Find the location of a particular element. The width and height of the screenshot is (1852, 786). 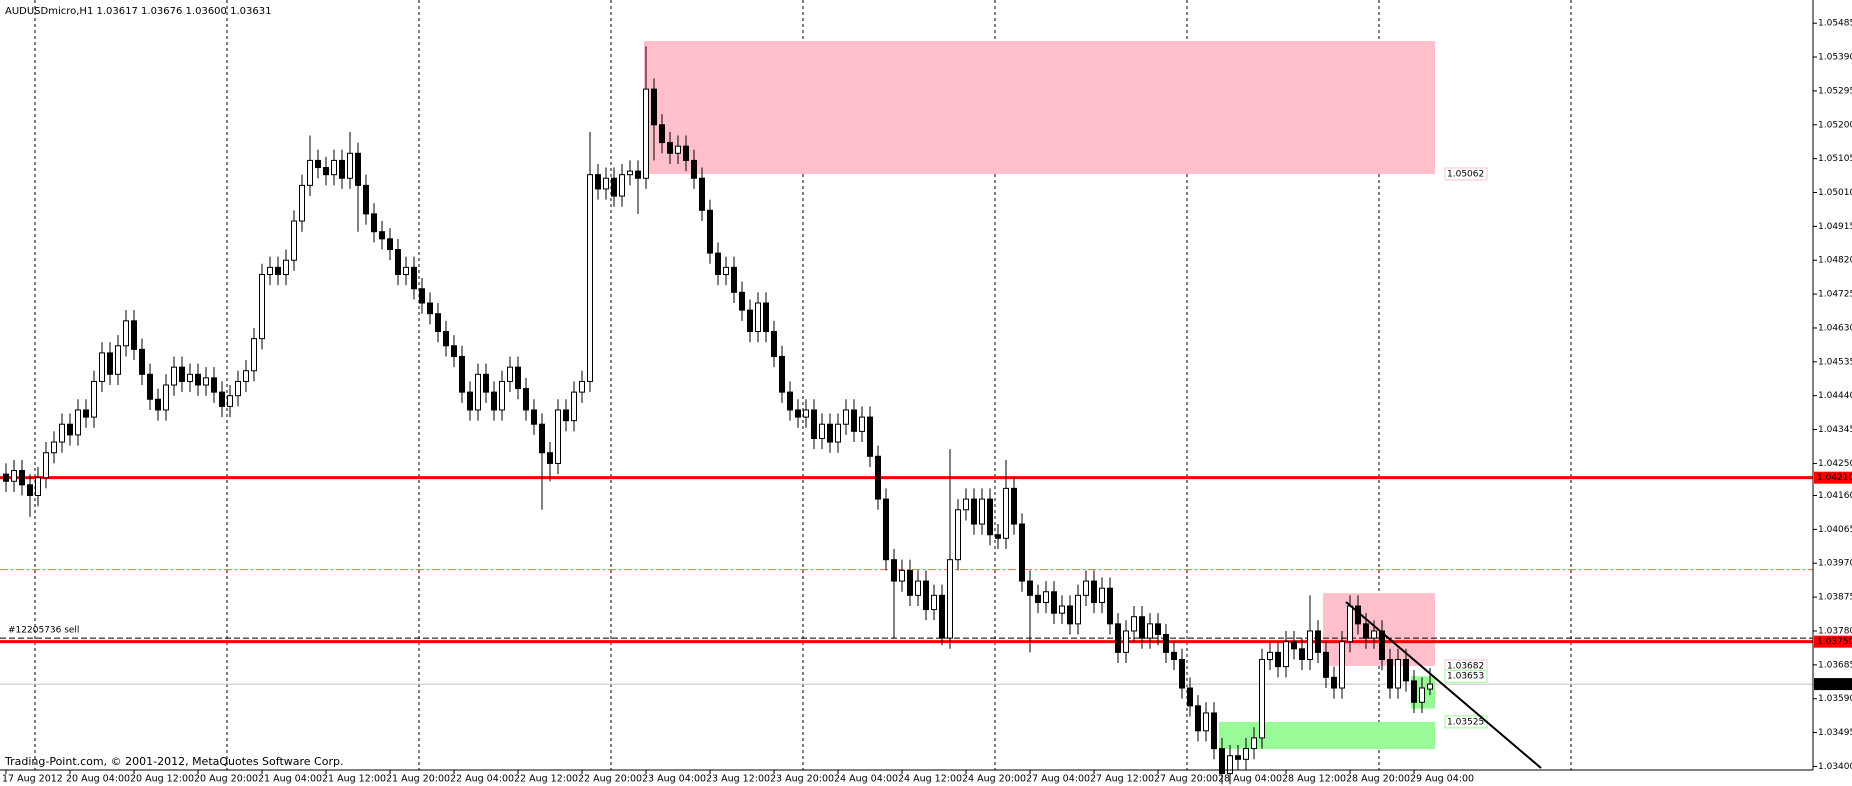

y-tick-label: 1.04725 is located at coordinates (1835, 295).